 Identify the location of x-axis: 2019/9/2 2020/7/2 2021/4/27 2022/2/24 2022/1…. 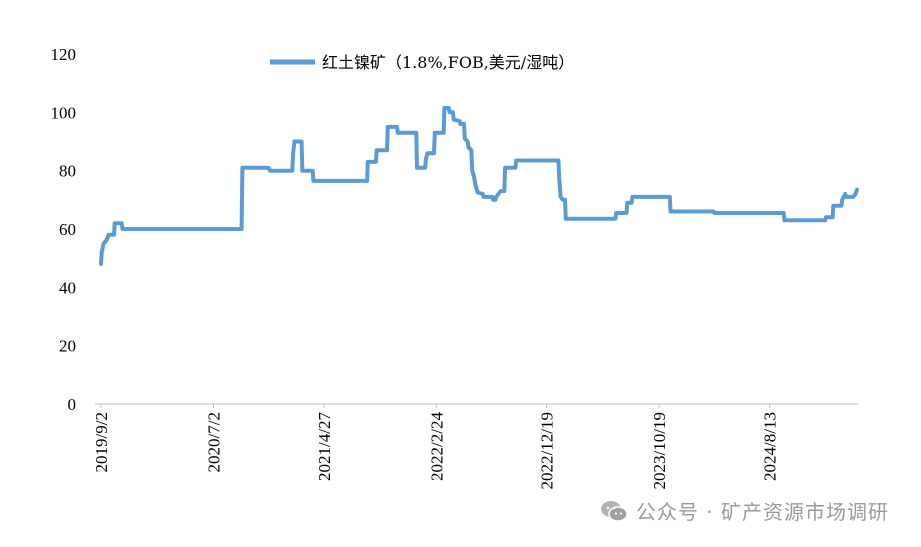
(436, 446).